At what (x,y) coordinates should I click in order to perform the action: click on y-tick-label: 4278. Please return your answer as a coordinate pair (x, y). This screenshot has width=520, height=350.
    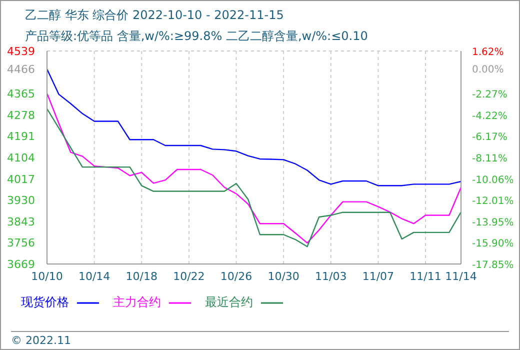
    Looking at the image, I should click on (21, 115).